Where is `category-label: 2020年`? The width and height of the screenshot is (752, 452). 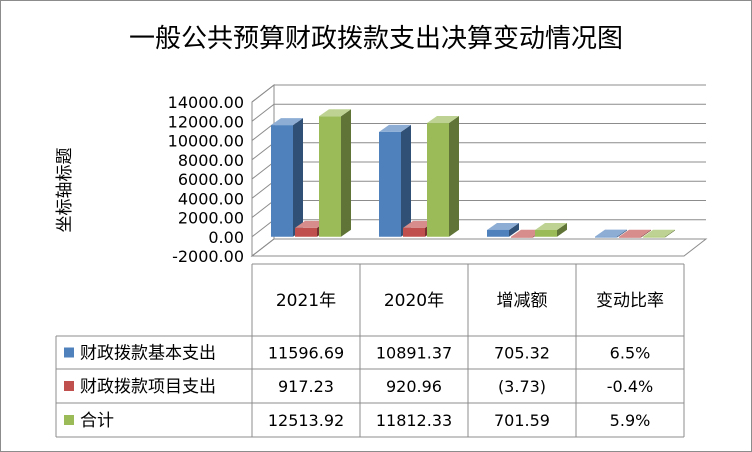 category-label: 2020年 is located at coordinates (414, 301).